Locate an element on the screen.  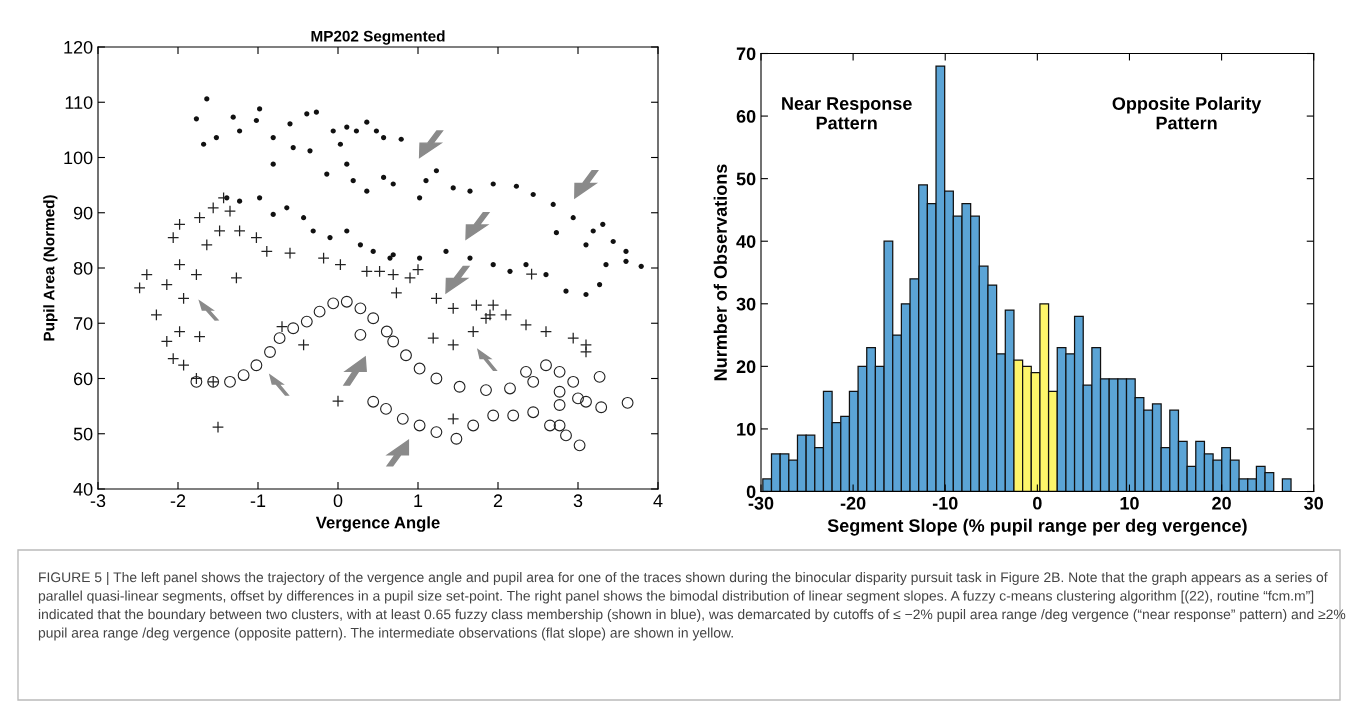
y-tick-label: 90 is located at coordinates (83, 213).